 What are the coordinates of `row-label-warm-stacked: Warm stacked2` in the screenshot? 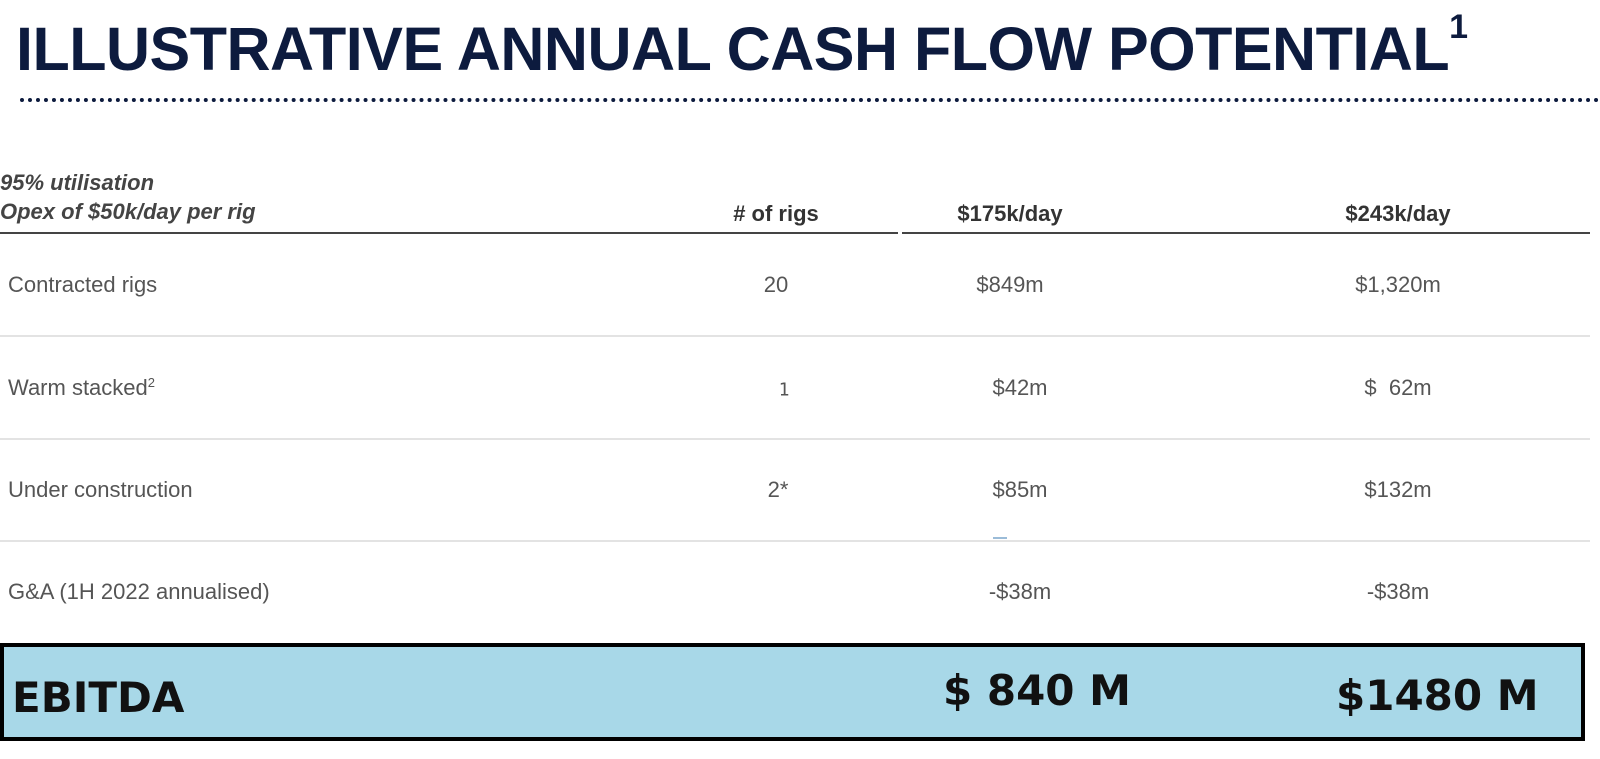 It's located at (82, 387).